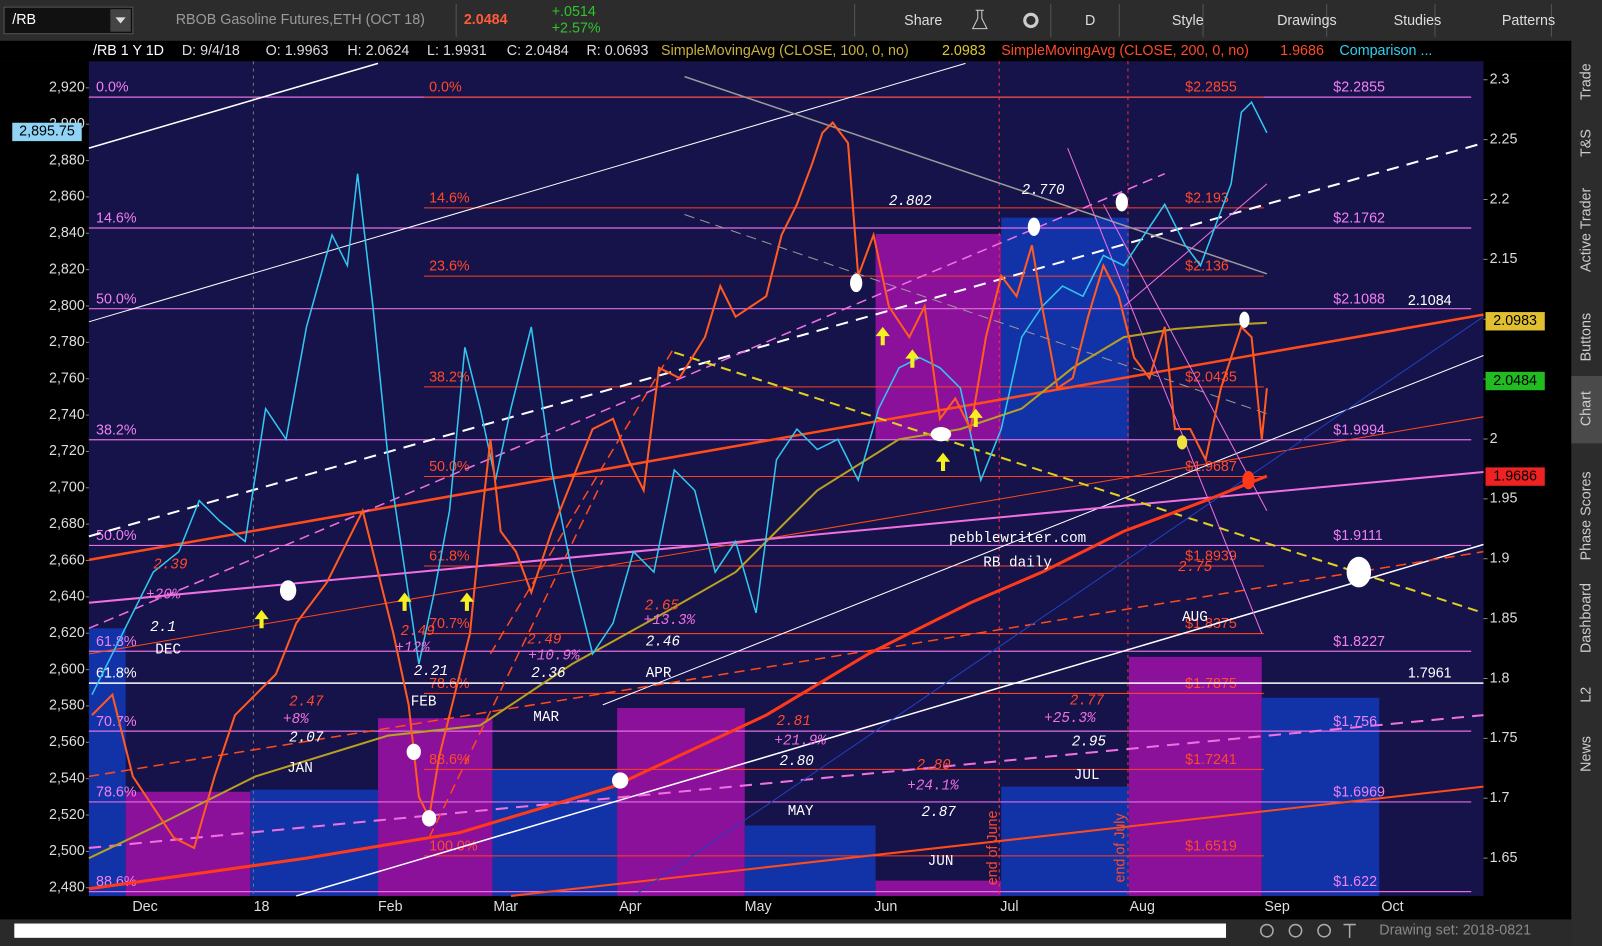 The image size is (1602, 946). What do you see at coordinates (449, 198) in the screenshot?
I see `fib-percent: 14.6%` at bounding box center [449, 198].